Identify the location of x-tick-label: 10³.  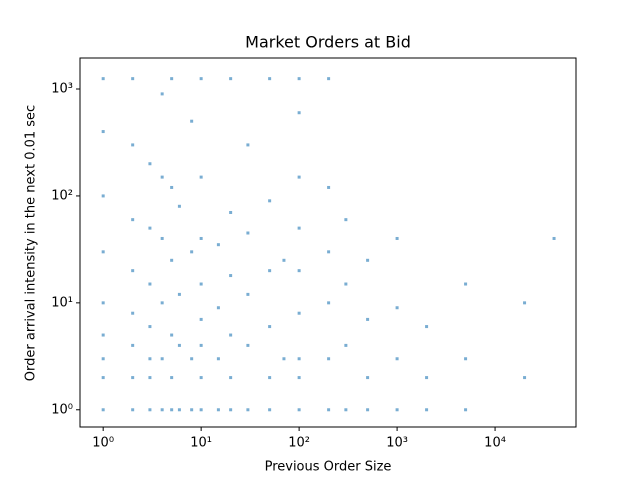
(397, 443).